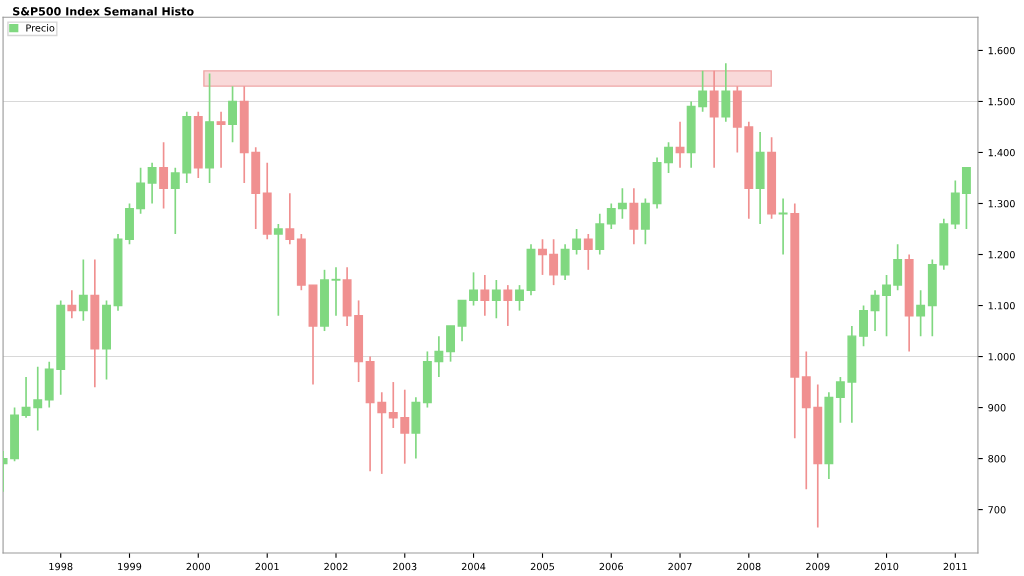  Describe the element at coordinates (405, 566) in the screenshot. I see `x-tick-label: 2003` at that location.